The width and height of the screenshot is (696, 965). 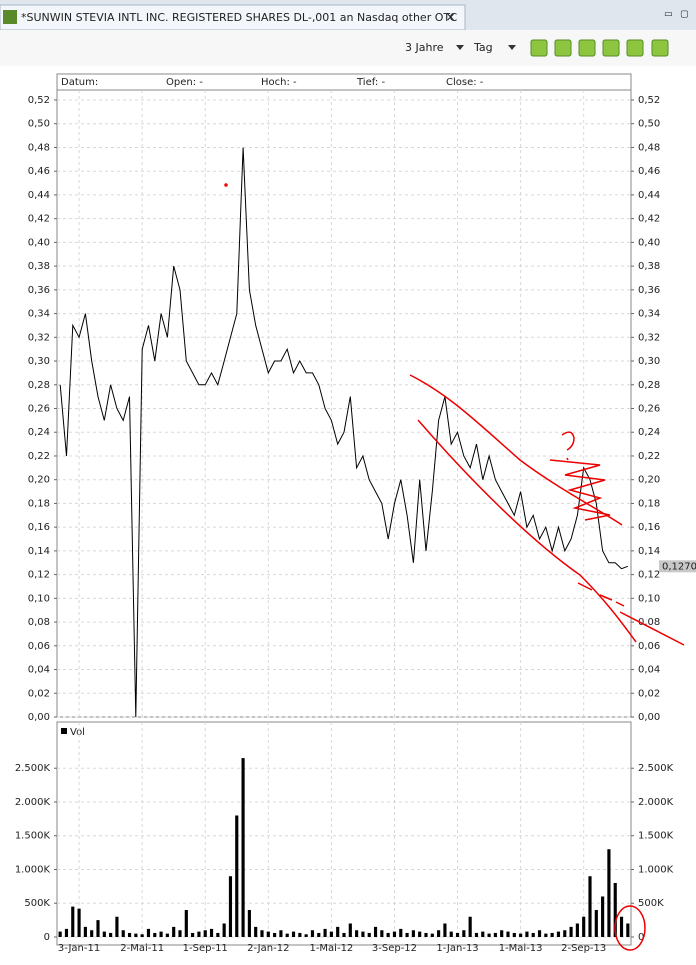 I want to click on y2-tick-label: 0,32, so click(x=649, y=337).